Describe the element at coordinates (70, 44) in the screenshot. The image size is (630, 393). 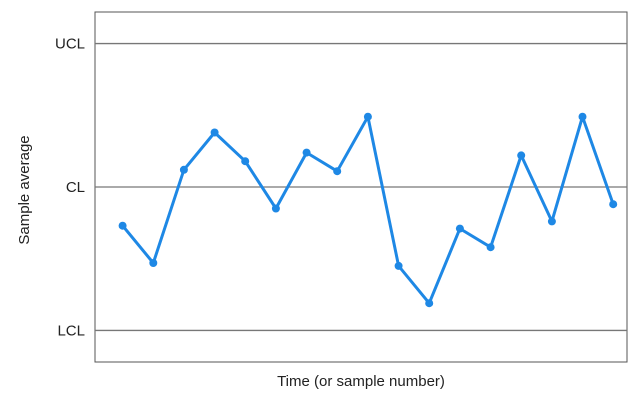
I see `tick-label-ucl: UCL` at that location.